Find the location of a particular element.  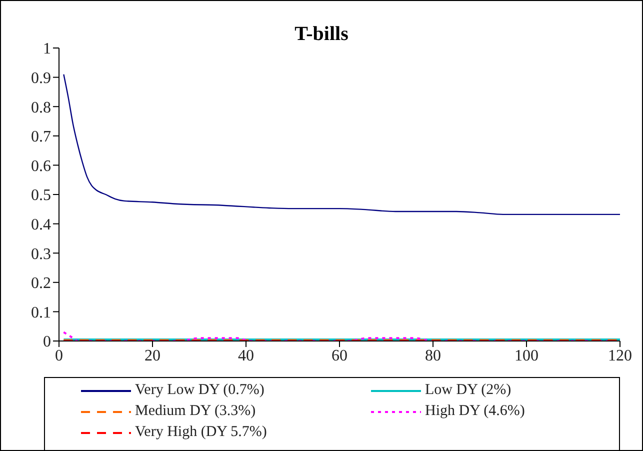

legend-label: High DY (4.6%) is located at coordinates (475, 411).